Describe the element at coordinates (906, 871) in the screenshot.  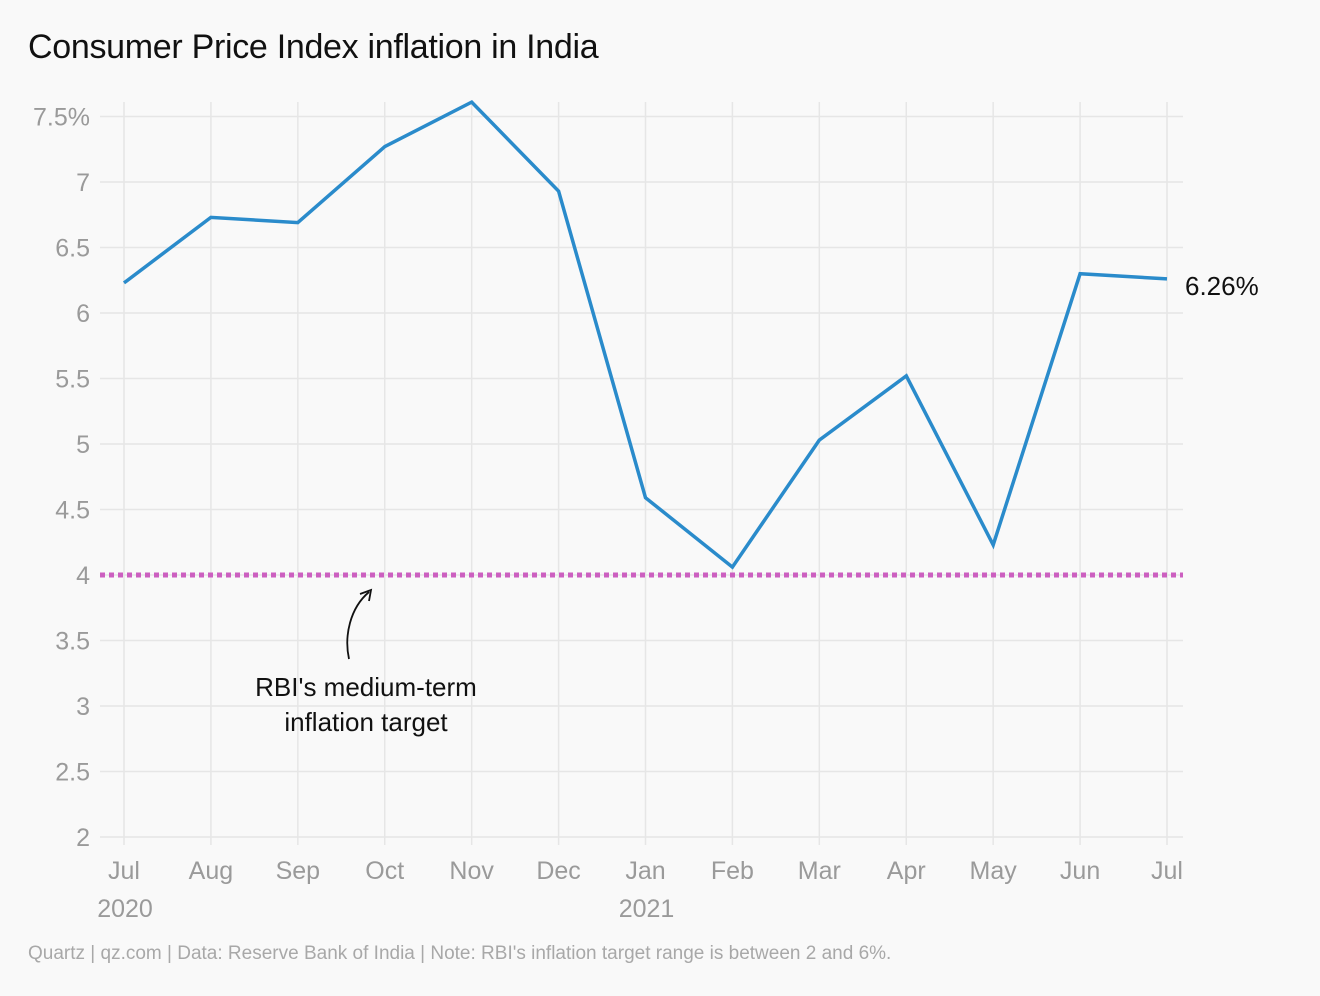
I see `x-tick-label: Apr` at that location.